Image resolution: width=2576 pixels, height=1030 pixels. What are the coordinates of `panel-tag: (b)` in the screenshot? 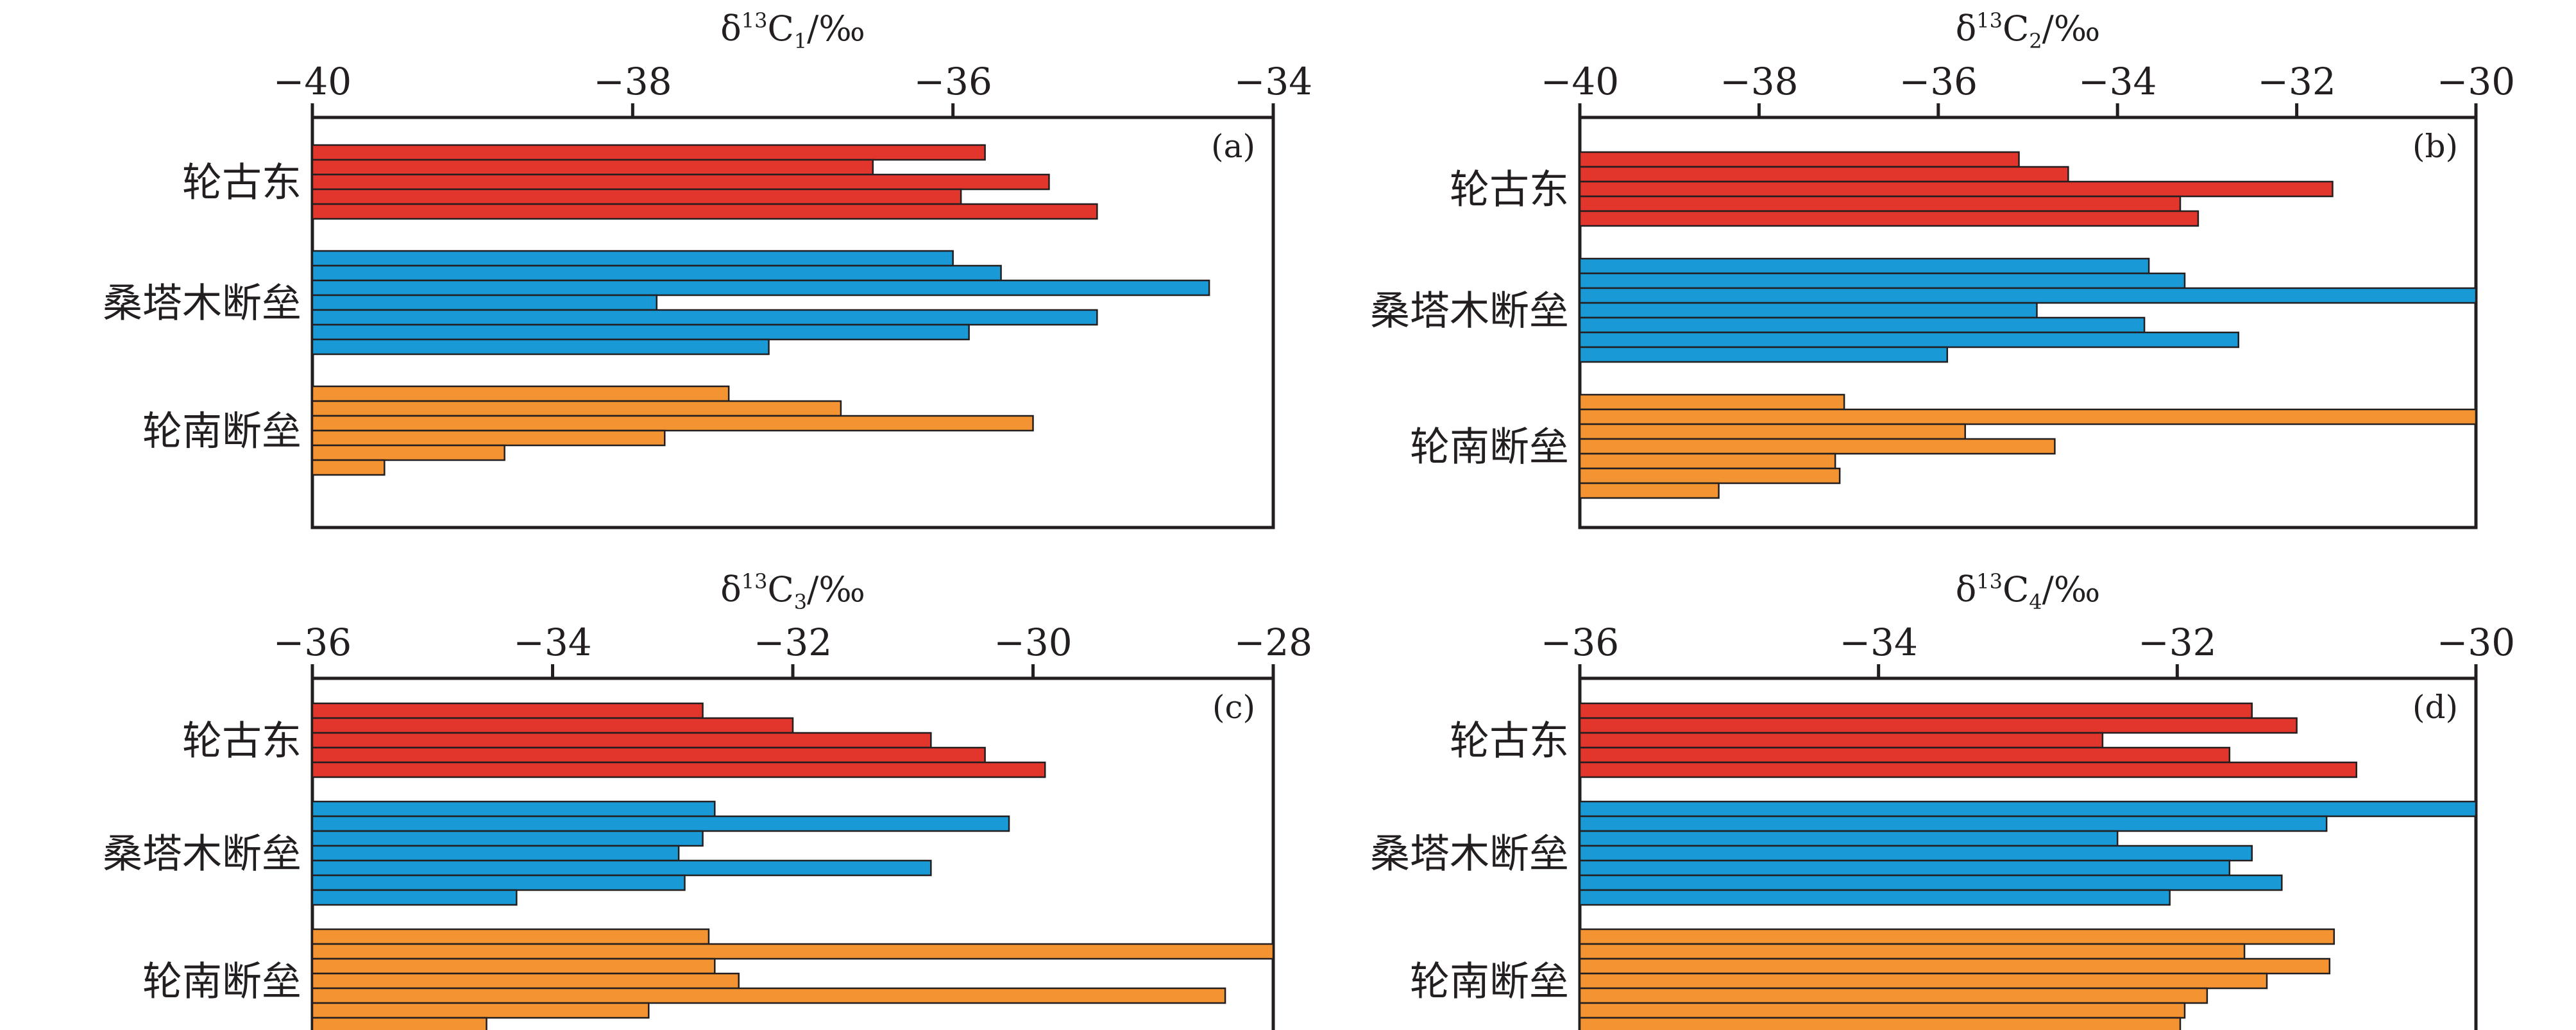 It's located at (2435, 146).